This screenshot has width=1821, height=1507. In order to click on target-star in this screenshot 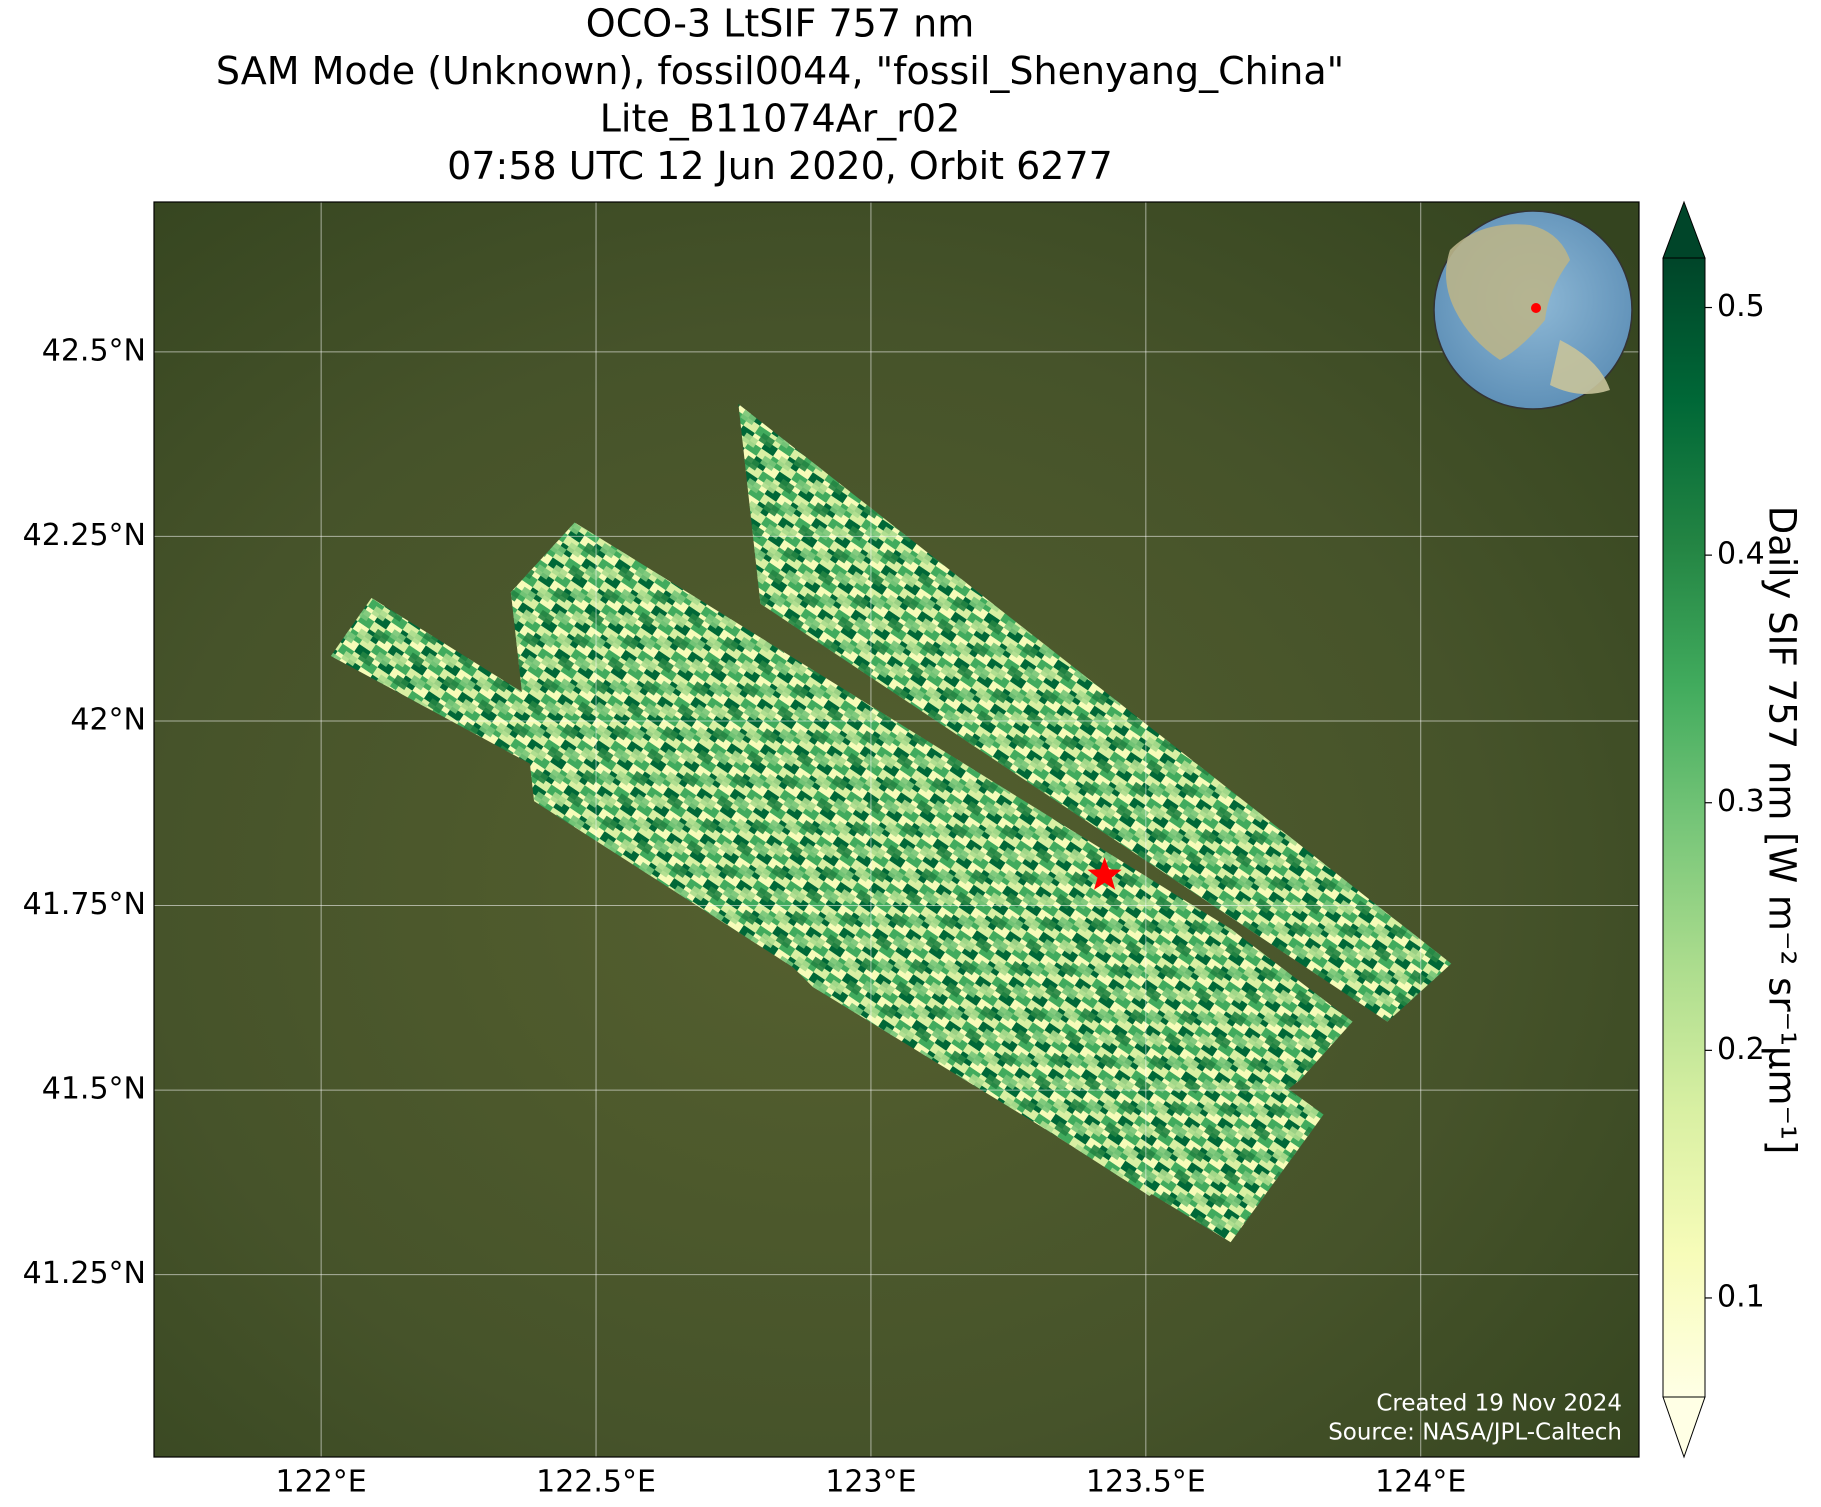, I will do `click(1104, 873)`.